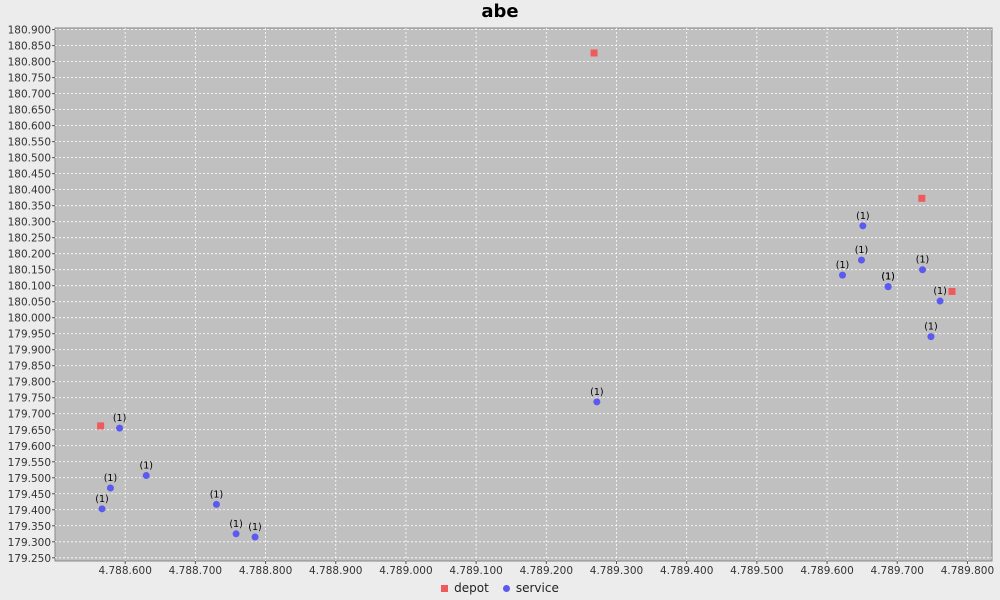 The height and width of the screenshot is (600, 1000). What do you see at coordinates (29, 143) in the screenshot?
I see `y-tick-label: 180.550` at bounding box center [29, 143].